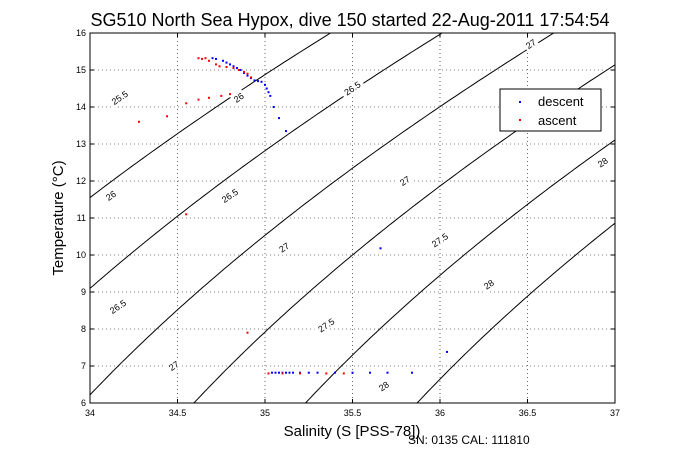  Describe the element at coordinates (83, 366) in the screenshot. I see `y-tick-label: 7` at that location.